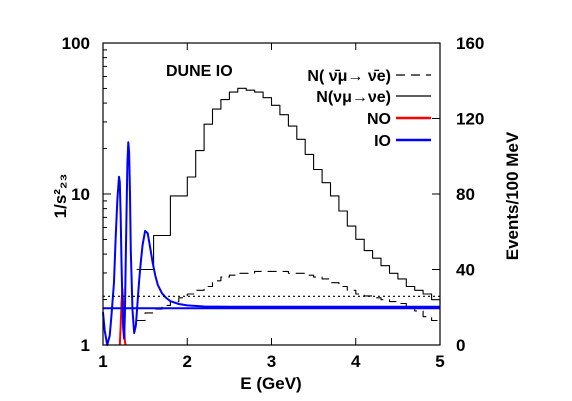  I want to click on legend-label-no: NO, so click(379, 119).